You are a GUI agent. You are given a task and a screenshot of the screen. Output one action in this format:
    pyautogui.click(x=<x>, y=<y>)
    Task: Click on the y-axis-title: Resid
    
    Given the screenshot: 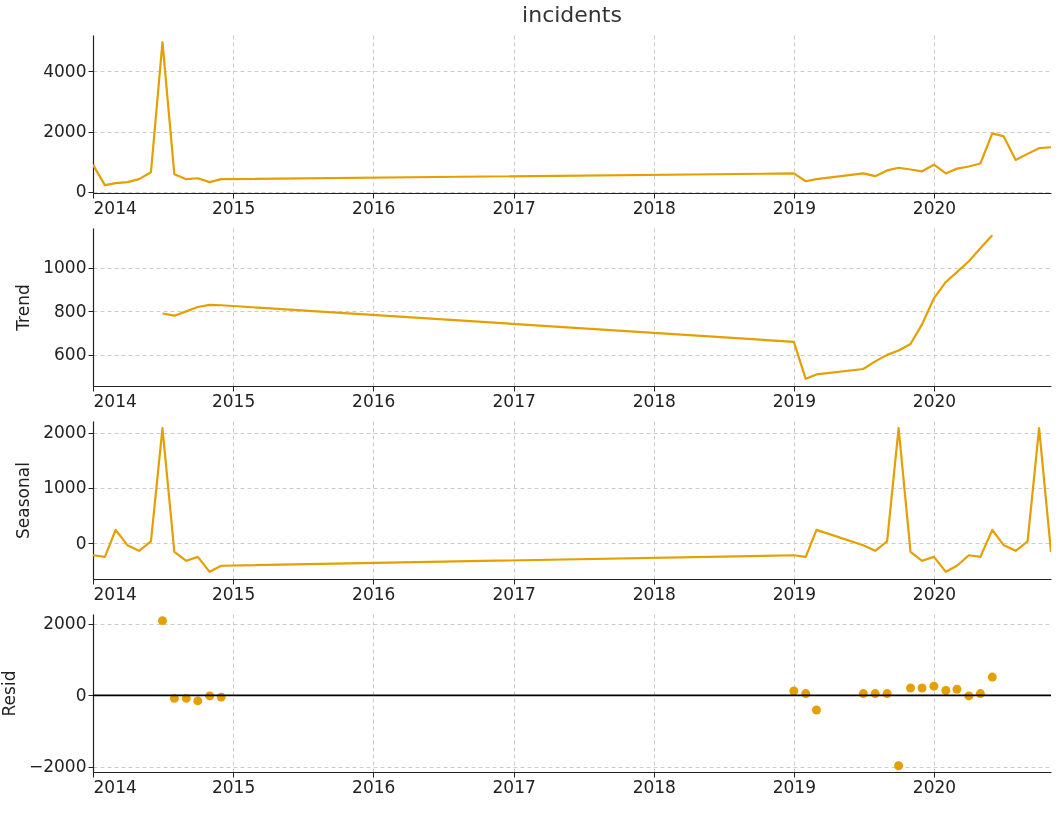 What is the action you would take?
    pyautogui.click(x=9, y=693)
    